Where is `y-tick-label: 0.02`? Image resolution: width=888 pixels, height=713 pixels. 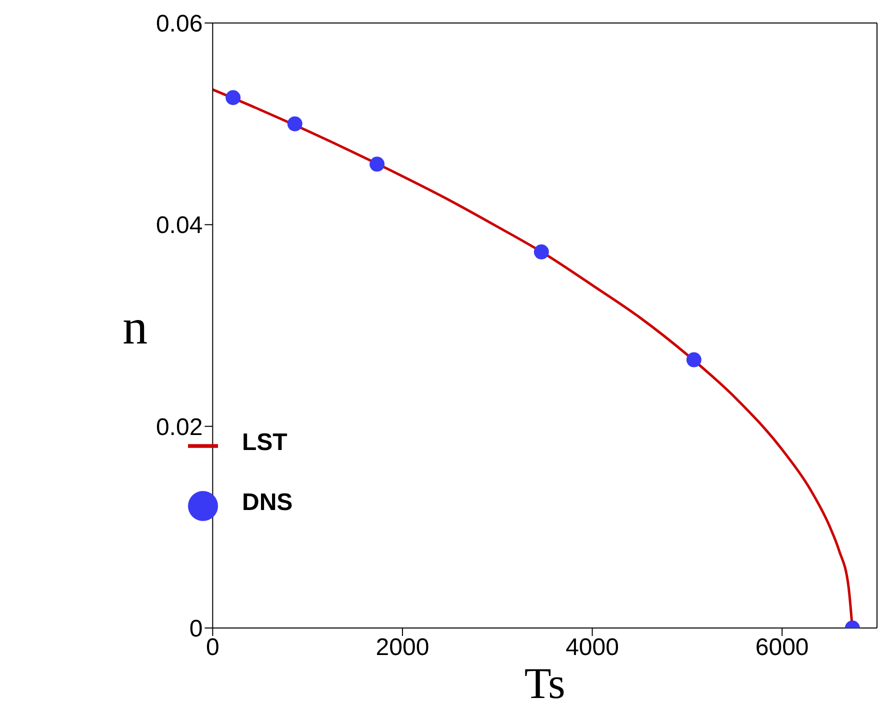 y-tick-label: 0.02 is located at coordinates (179, 427).